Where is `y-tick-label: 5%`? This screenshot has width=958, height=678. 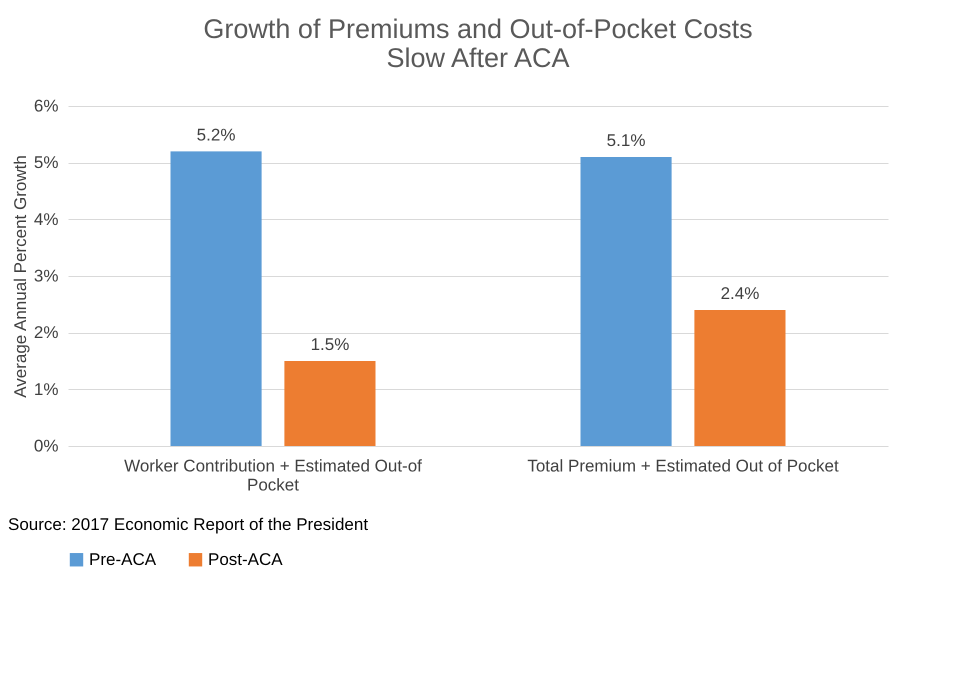 y-tick-label: 5% is located at coordinates (46, 162).